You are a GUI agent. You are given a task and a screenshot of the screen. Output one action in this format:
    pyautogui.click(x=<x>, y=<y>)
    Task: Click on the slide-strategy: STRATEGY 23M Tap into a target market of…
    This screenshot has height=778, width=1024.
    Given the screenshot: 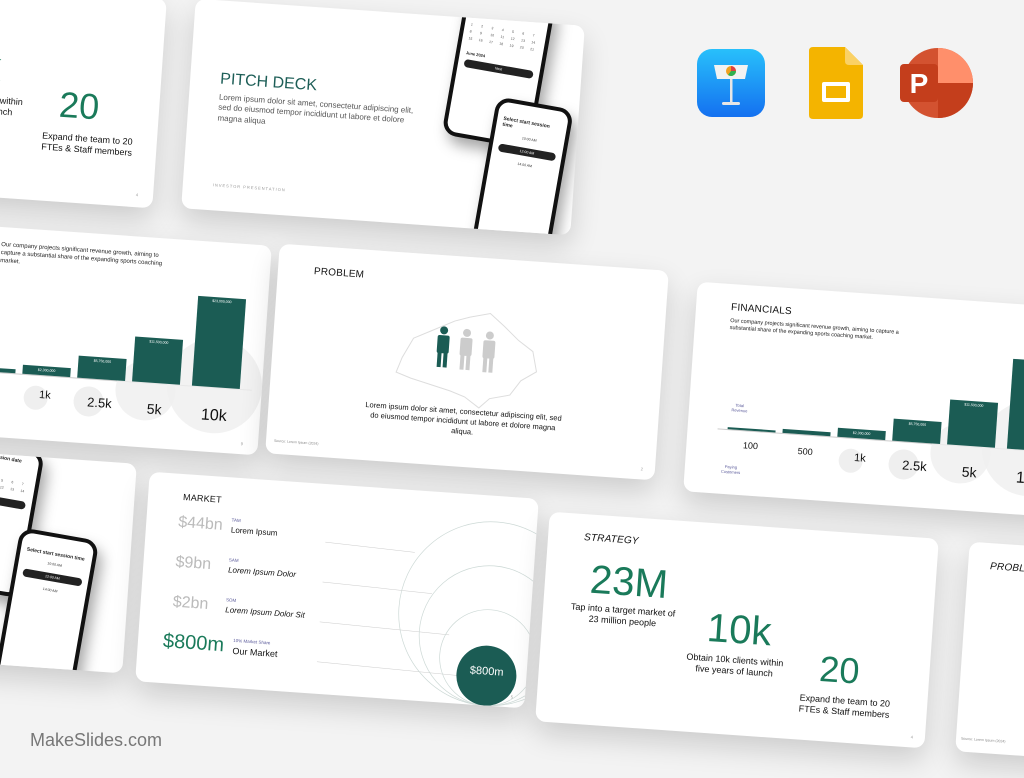 What is the action you would take?
    pyautogui.click(x=737, y=630)
    